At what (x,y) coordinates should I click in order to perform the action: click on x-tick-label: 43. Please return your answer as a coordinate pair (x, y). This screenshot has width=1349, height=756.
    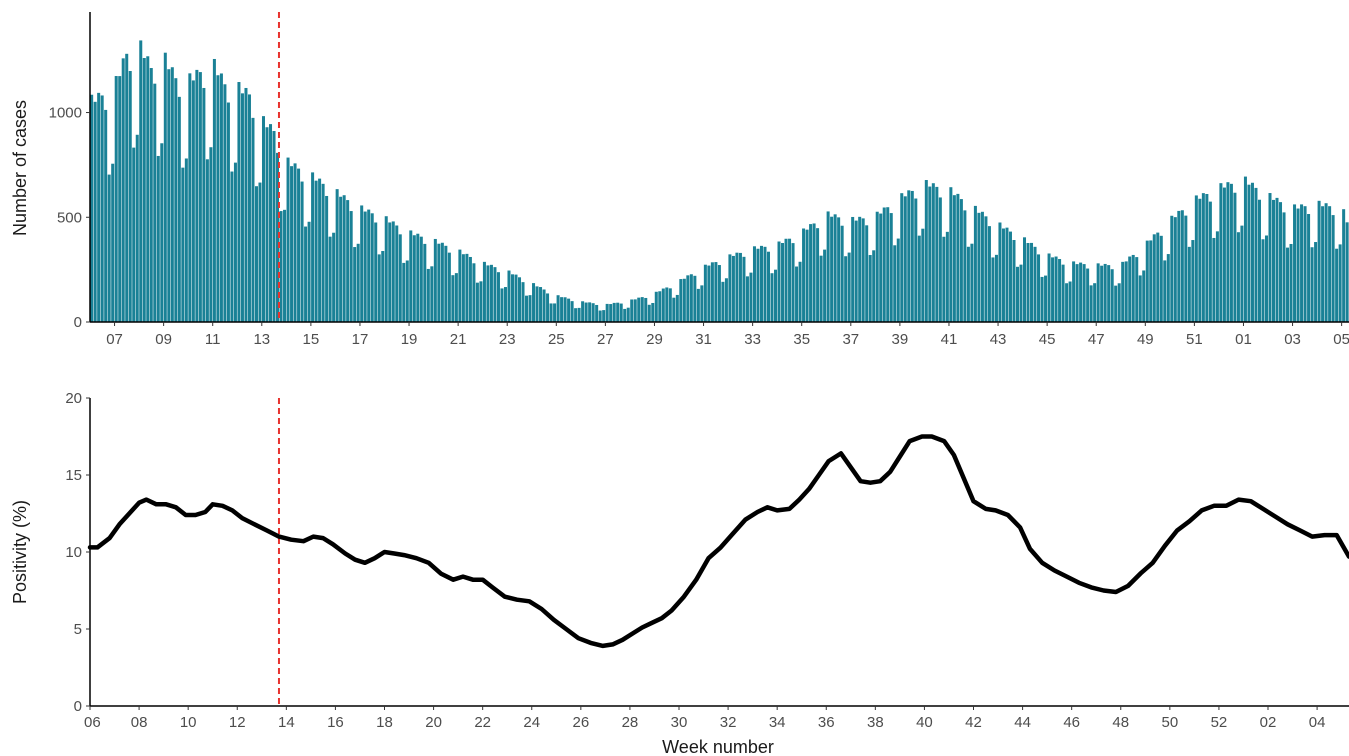
    Looking at the image, I should click on (998, 339).